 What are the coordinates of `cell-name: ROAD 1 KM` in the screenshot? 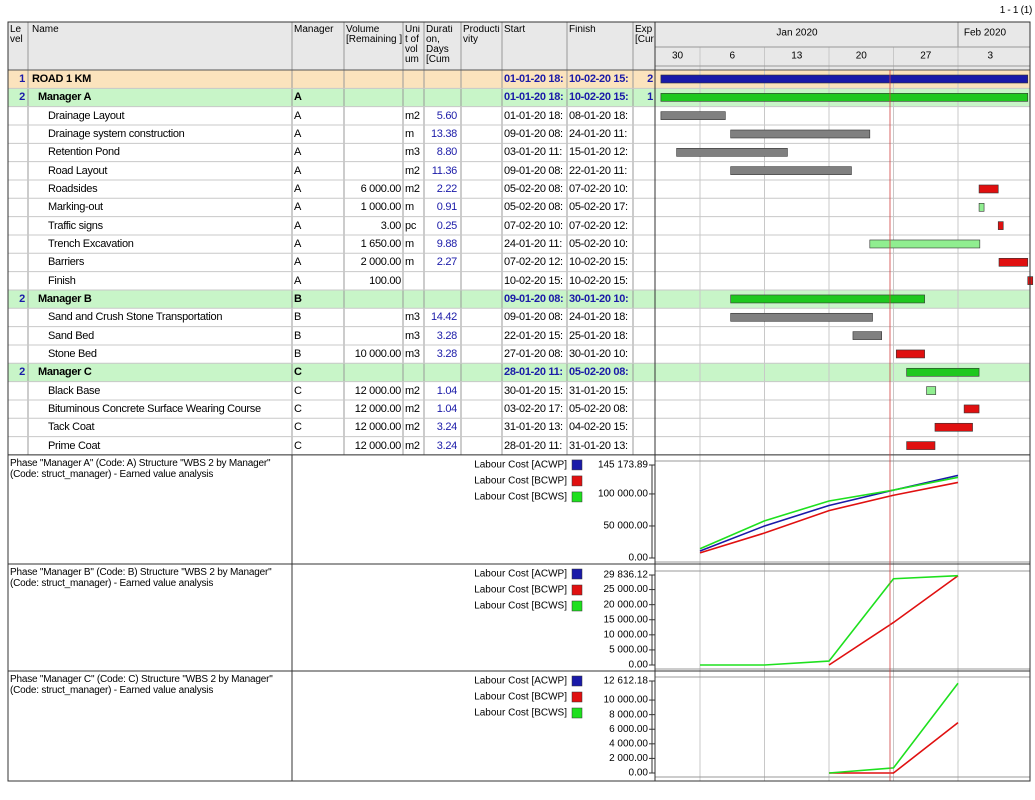 It's located at (62, 79).